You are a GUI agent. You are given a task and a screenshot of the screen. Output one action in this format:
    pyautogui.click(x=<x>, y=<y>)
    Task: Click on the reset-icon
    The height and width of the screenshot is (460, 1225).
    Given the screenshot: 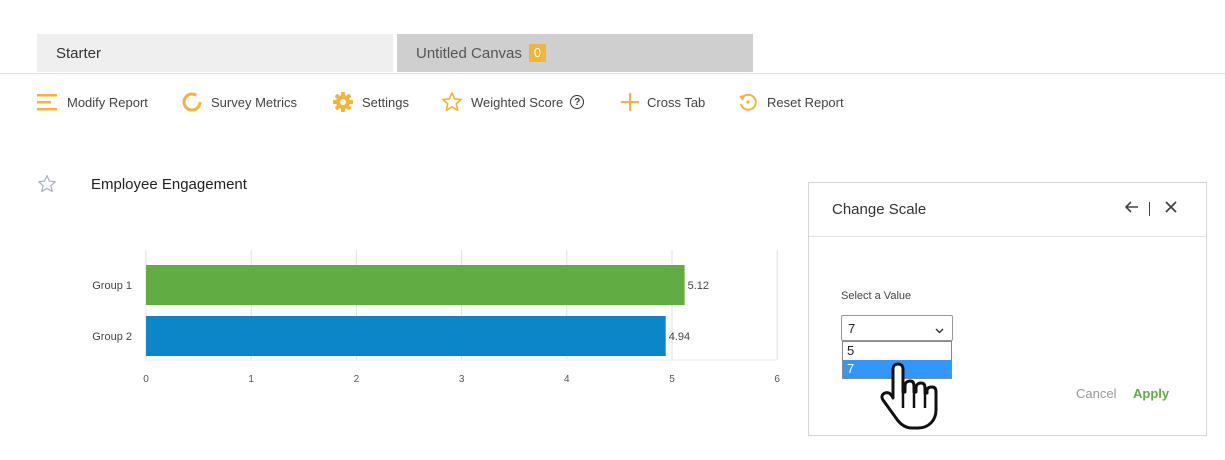 What is the action you would take?
    pyautogui.click(x=748, y=102)
    